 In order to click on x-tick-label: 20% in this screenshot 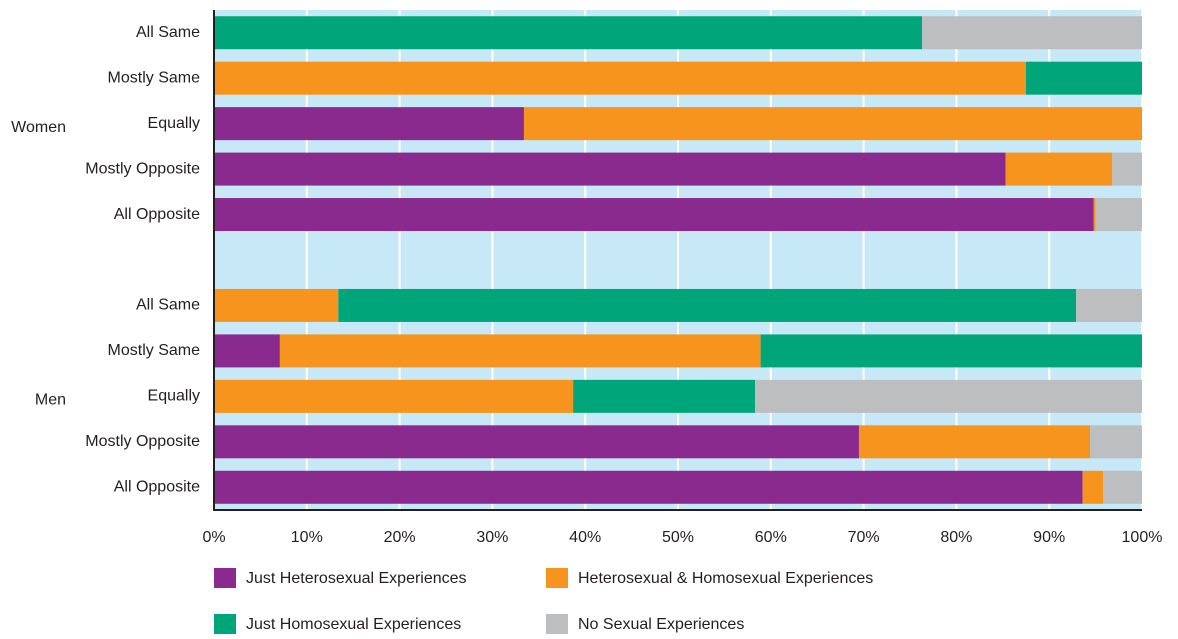, I will do `click(400, 537)`.